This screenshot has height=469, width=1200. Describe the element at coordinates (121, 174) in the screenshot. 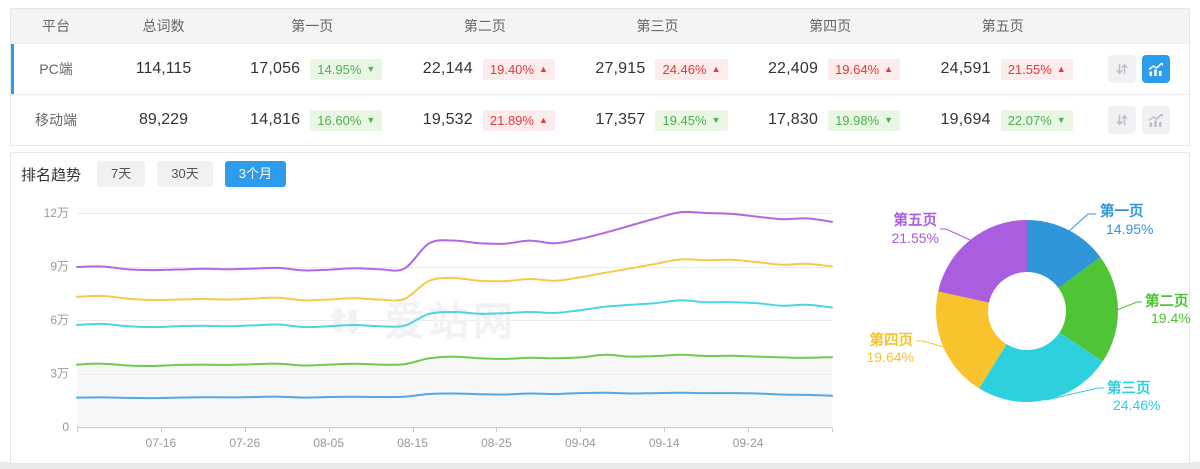

I see `tab-7days: 7天` at that location.